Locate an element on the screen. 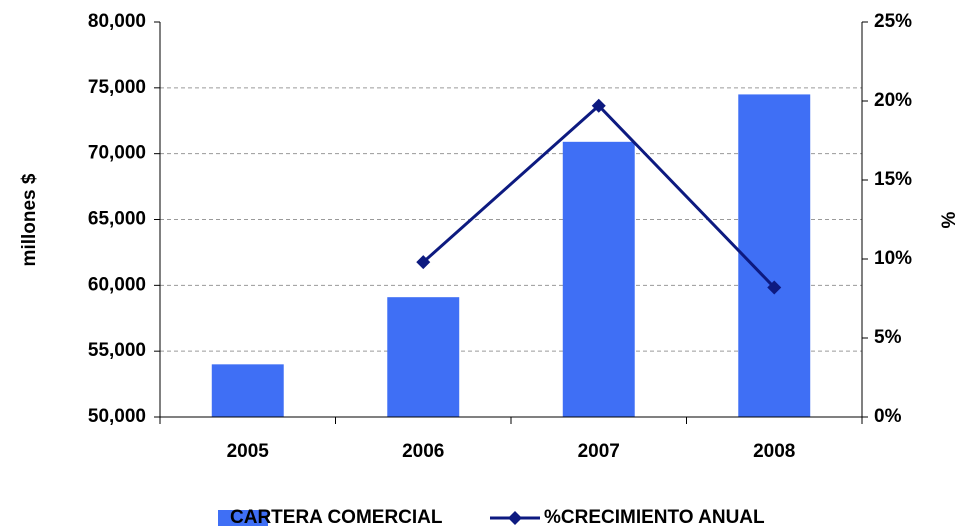 The width and height of the screenshot is (966, 531). y-axis-label: millones $ is located at coordinates (29, 219).